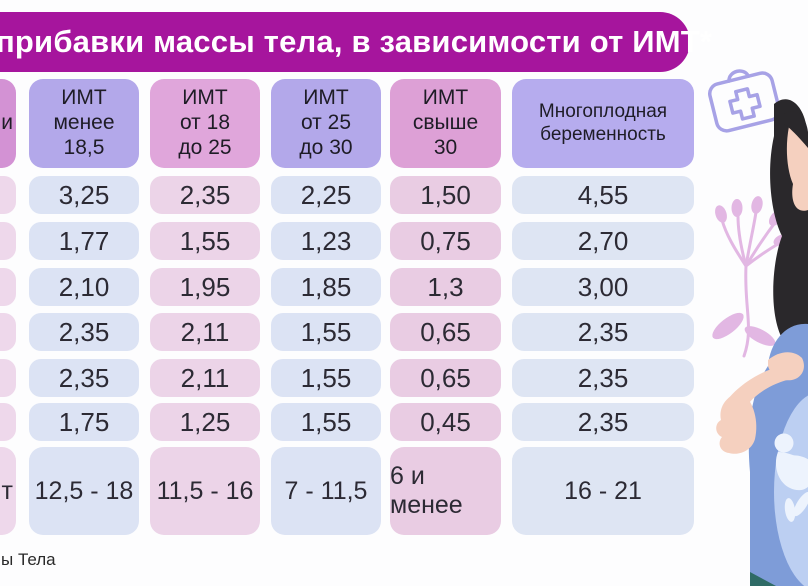 Image resolution: width=808 pixels, height=586 pixels. What do you see at coordinates (8, 123) in the screenshot?
I see `column-header-pregnancy-period: и` at bounding box center [8, 123].